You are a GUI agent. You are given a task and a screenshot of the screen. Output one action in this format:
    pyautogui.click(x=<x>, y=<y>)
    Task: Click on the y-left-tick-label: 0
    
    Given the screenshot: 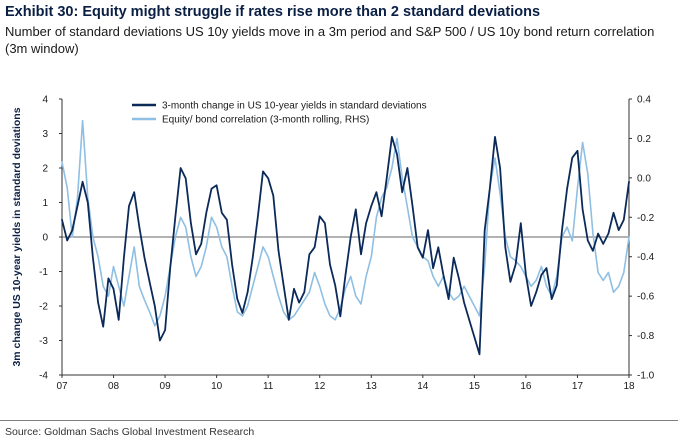 What is the action you would take?
    pyautogui.click(x=45, y=238)
    